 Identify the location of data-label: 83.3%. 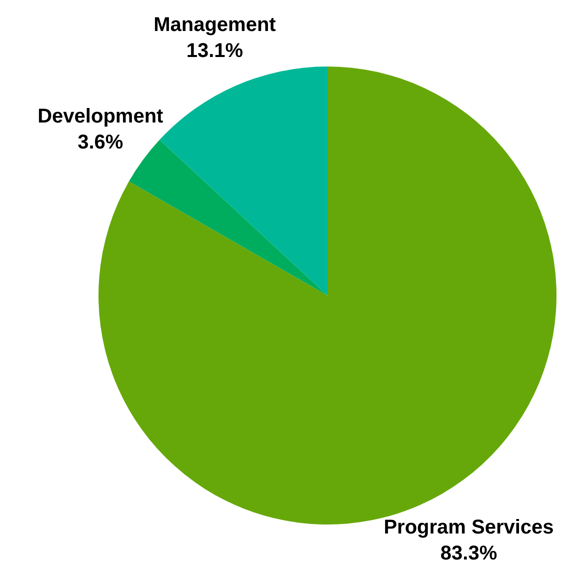
(469, 553).